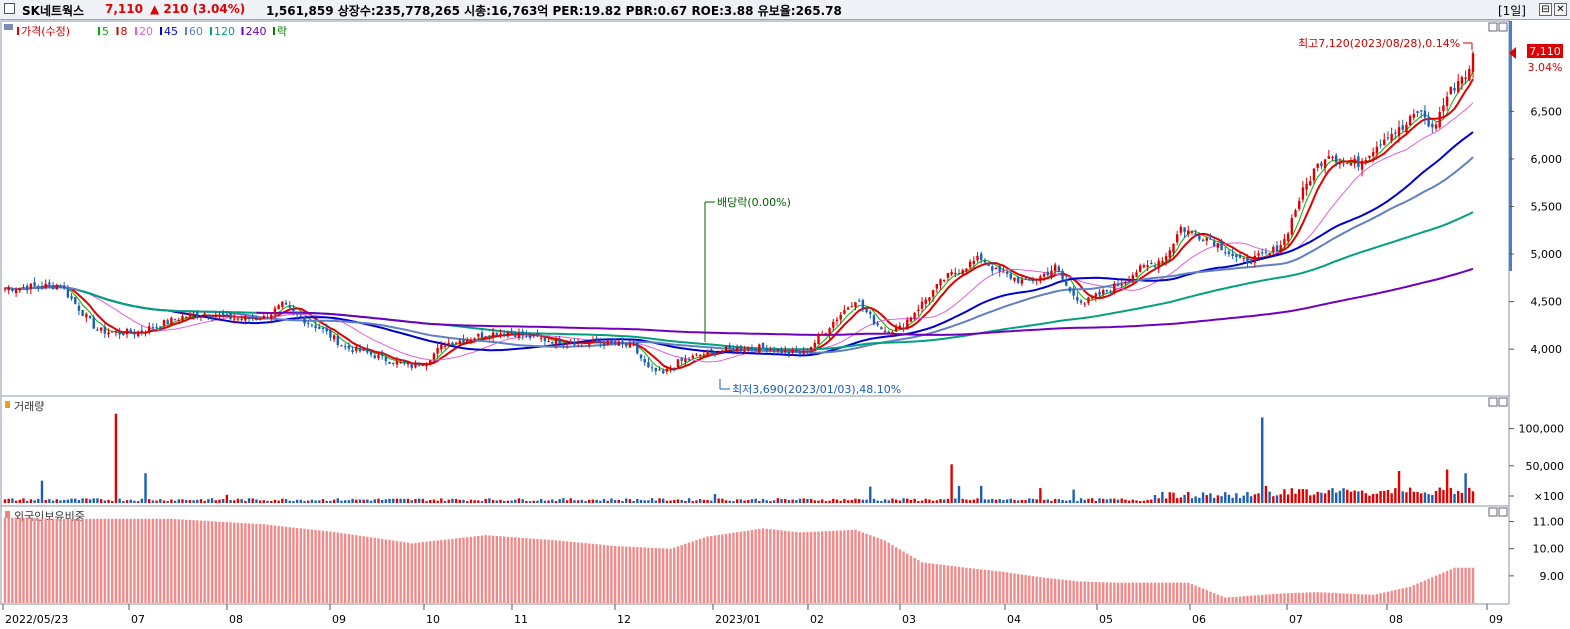  Describe the element at coordinates (1510, 146) in the screenshot. I see `scroll-indicator` at that location.